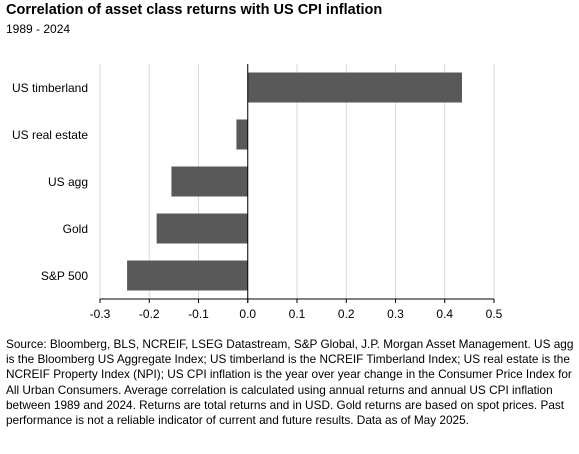  Describe the element at coordinates (494, 314) in the screenshot. I see `x-tick-label: 0.5` at that location.